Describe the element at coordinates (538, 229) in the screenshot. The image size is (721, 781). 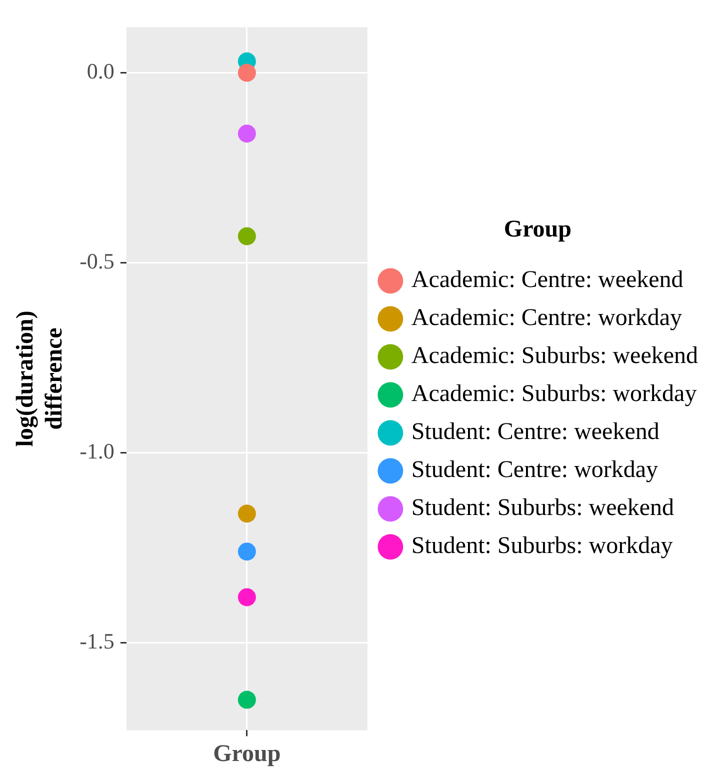
I see `legend-title: Group` at that location.